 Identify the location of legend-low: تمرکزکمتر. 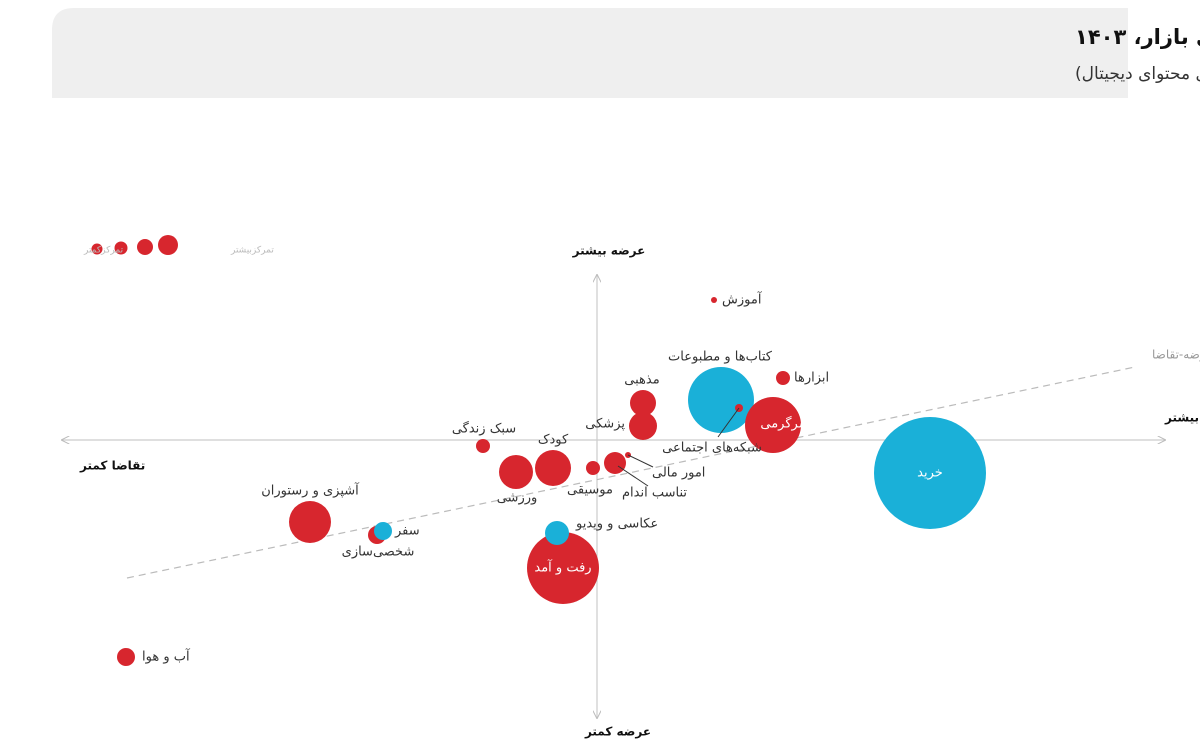
(103, 251).